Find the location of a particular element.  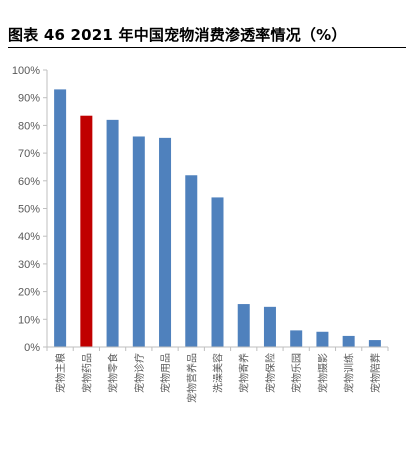

y-tick-label: 0% is located at coordinates (32, 348).